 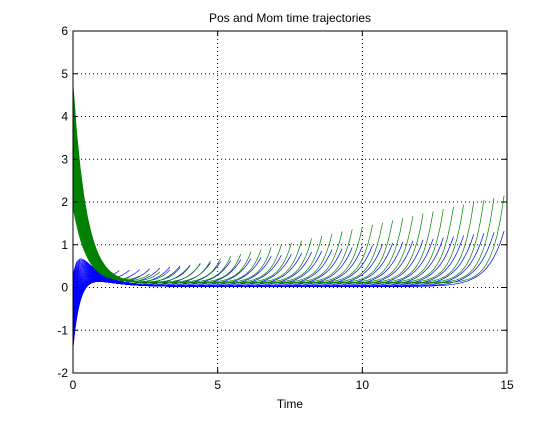 I want to click on x-tick-label: 15, so click(x=507, y=385).